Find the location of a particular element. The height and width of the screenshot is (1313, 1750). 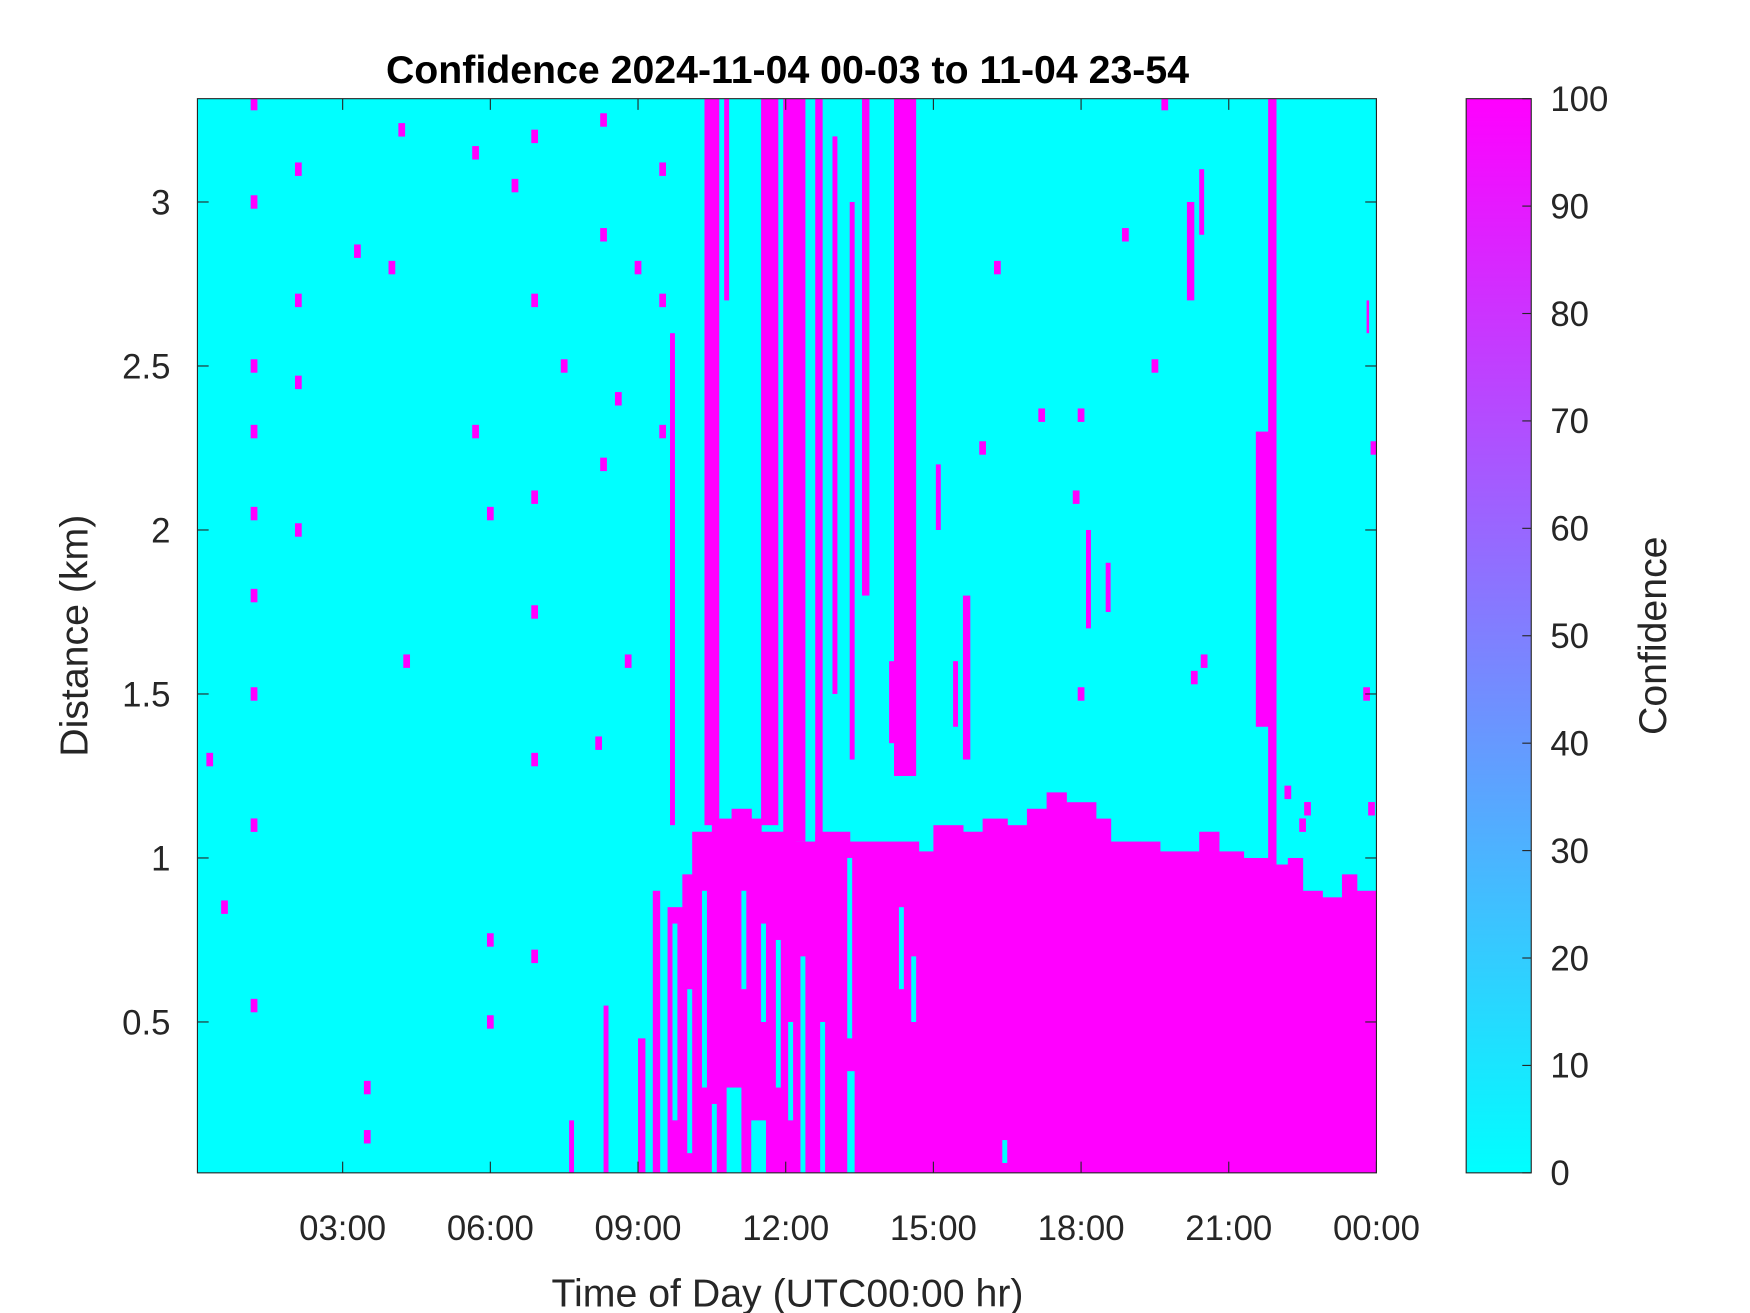

y-tick-label: 1.5 is located at coordinates (146, 695).